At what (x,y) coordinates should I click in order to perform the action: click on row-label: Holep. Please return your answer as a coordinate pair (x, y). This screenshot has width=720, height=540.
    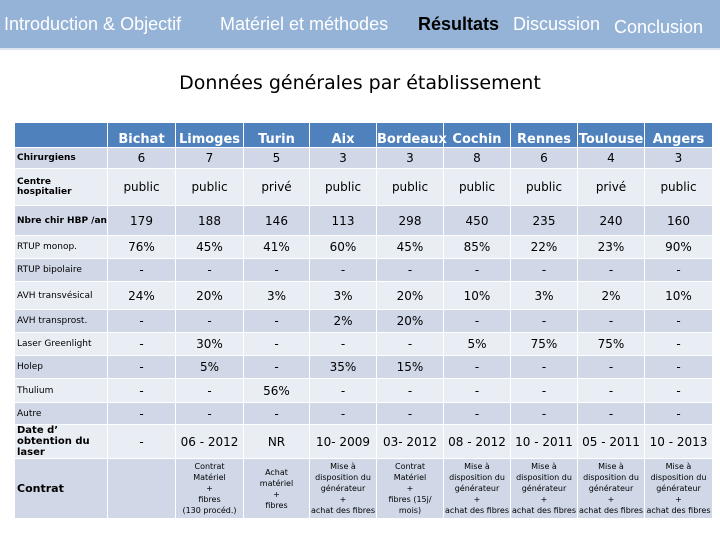
    Looking at the image, I should click on (61, 367).